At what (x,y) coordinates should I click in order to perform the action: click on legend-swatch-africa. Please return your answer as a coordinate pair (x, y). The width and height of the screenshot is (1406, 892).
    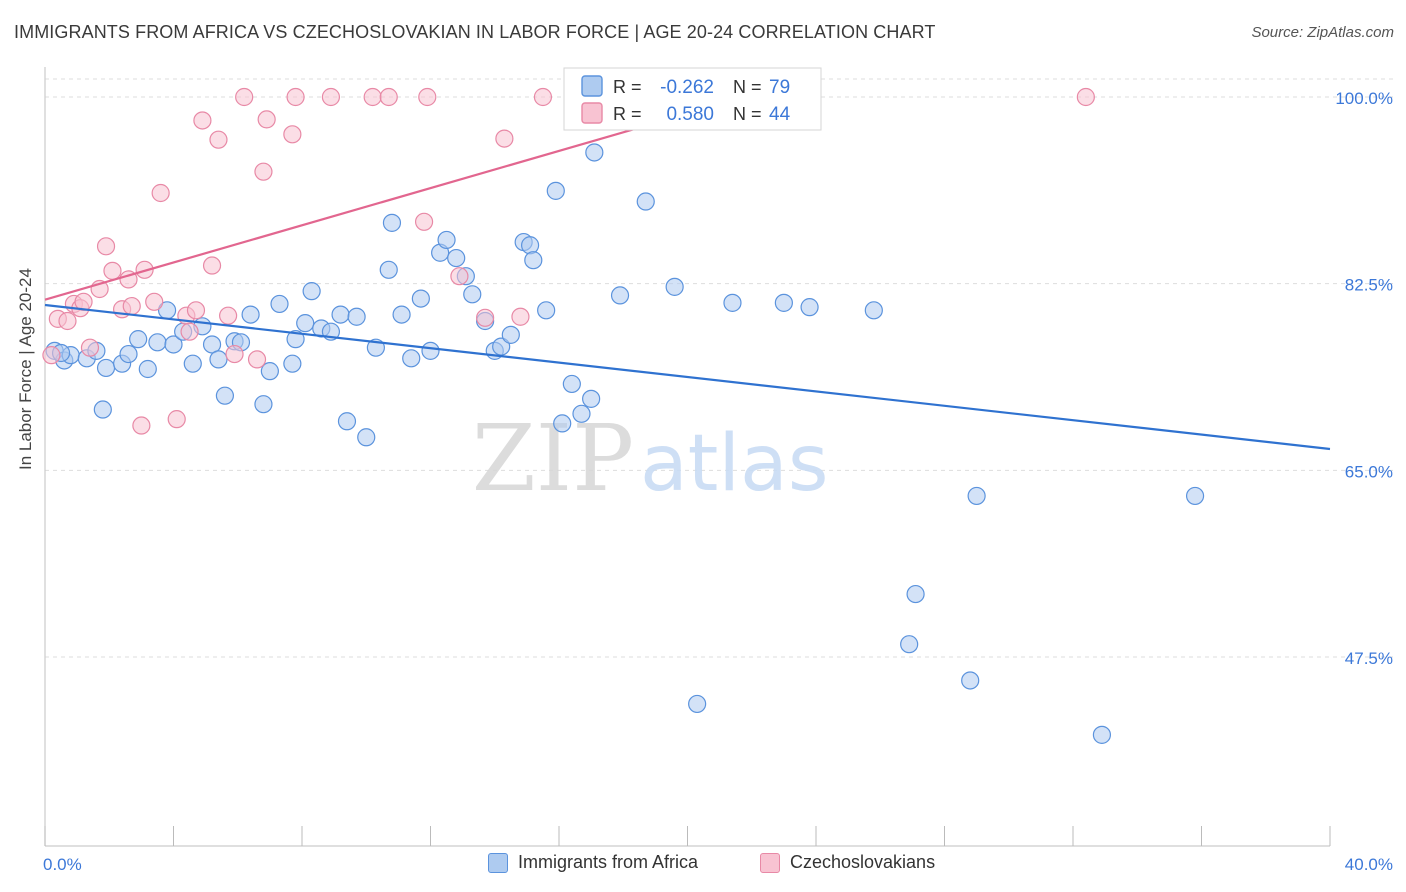
    Looking at the image, I should click on (498, 862).